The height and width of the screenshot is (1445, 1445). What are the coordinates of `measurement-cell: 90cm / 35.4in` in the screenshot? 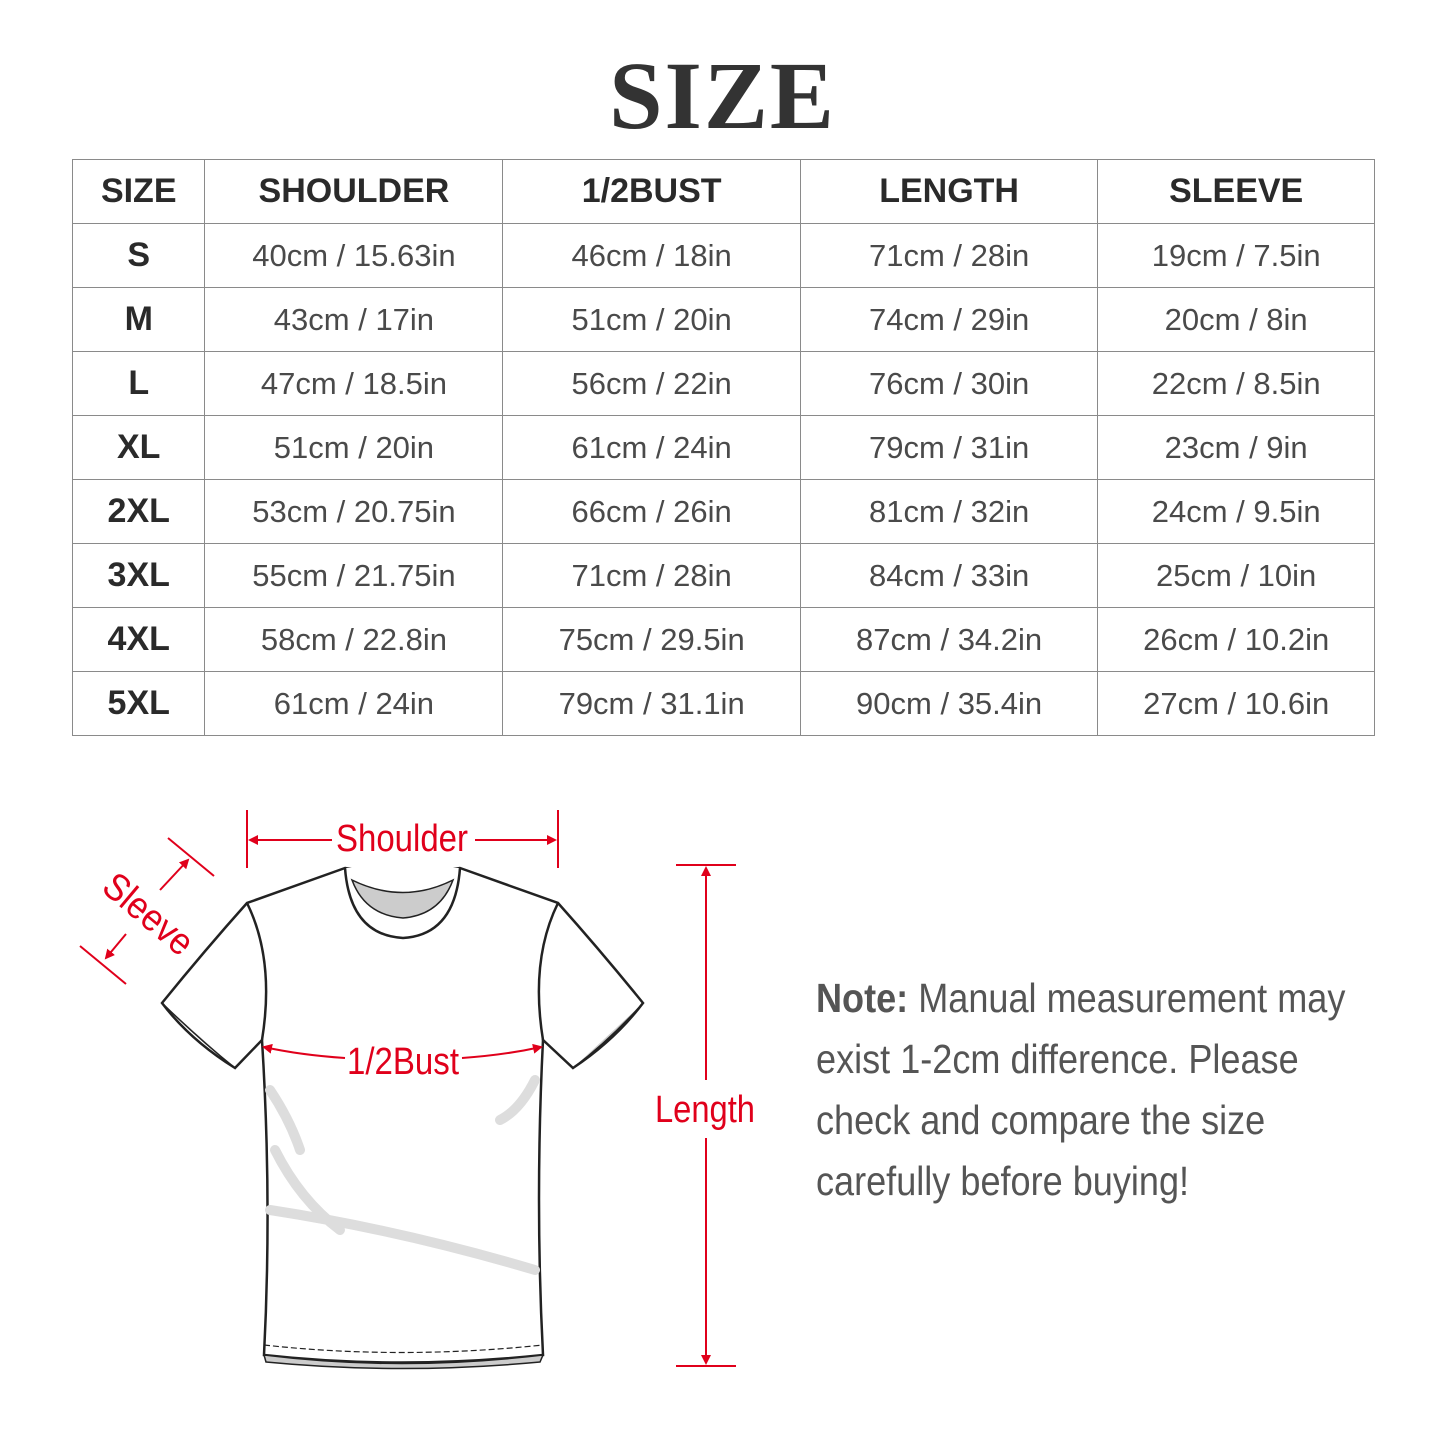 It's located at (949, 703).